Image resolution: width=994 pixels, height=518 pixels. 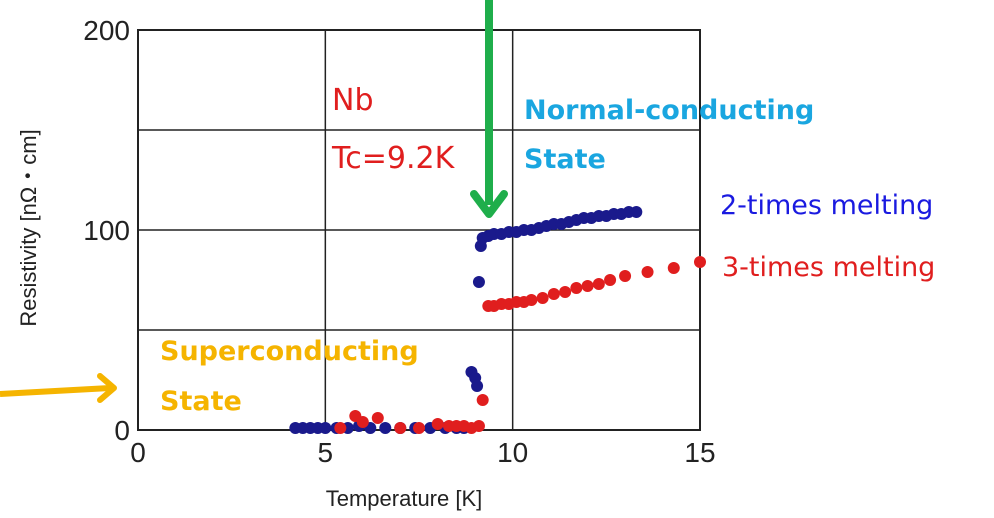 I want to click on y-axis-label: Resistivity [nΩ・cm], so click(x=28, y=227).